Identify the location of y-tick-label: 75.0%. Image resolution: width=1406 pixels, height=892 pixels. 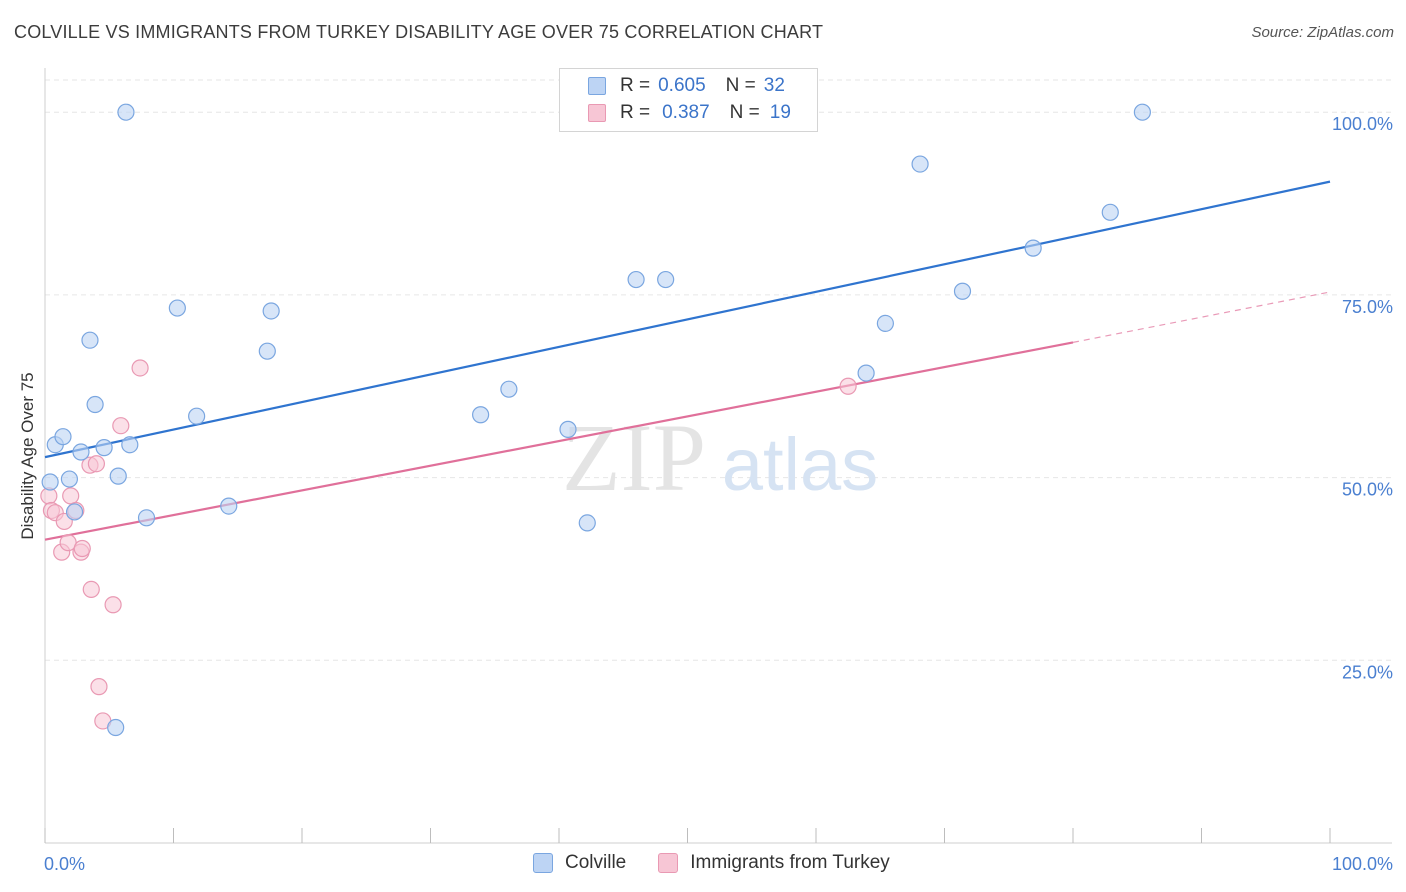
(1367, 307).